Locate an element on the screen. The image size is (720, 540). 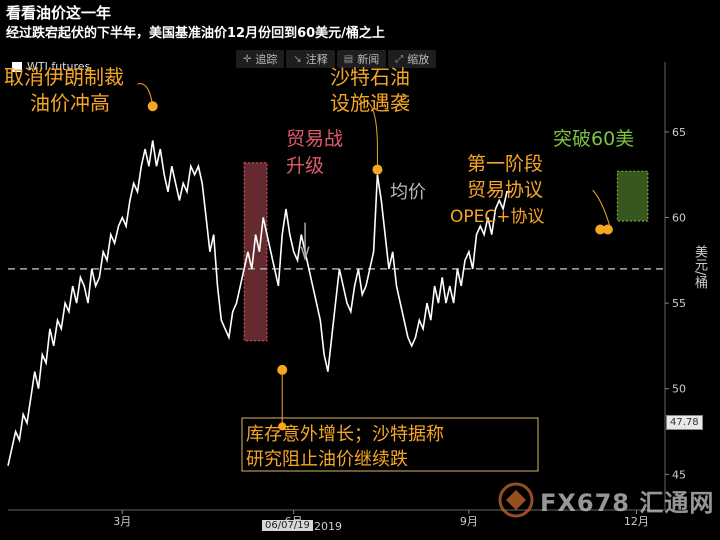
annotate-button: ↘ 注释 is located at coordinates (310, 59).